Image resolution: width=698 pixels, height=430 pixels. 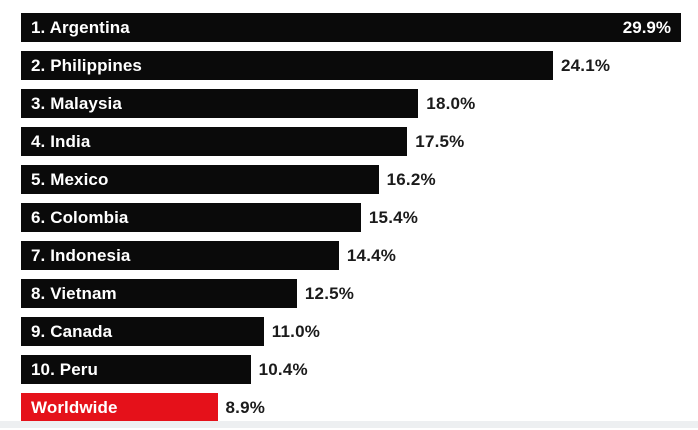 What do you see at coordinates (646, 27) in the screenshot?
I see `bar-value-inside: 29.9%` at bounding box center [646, 27].